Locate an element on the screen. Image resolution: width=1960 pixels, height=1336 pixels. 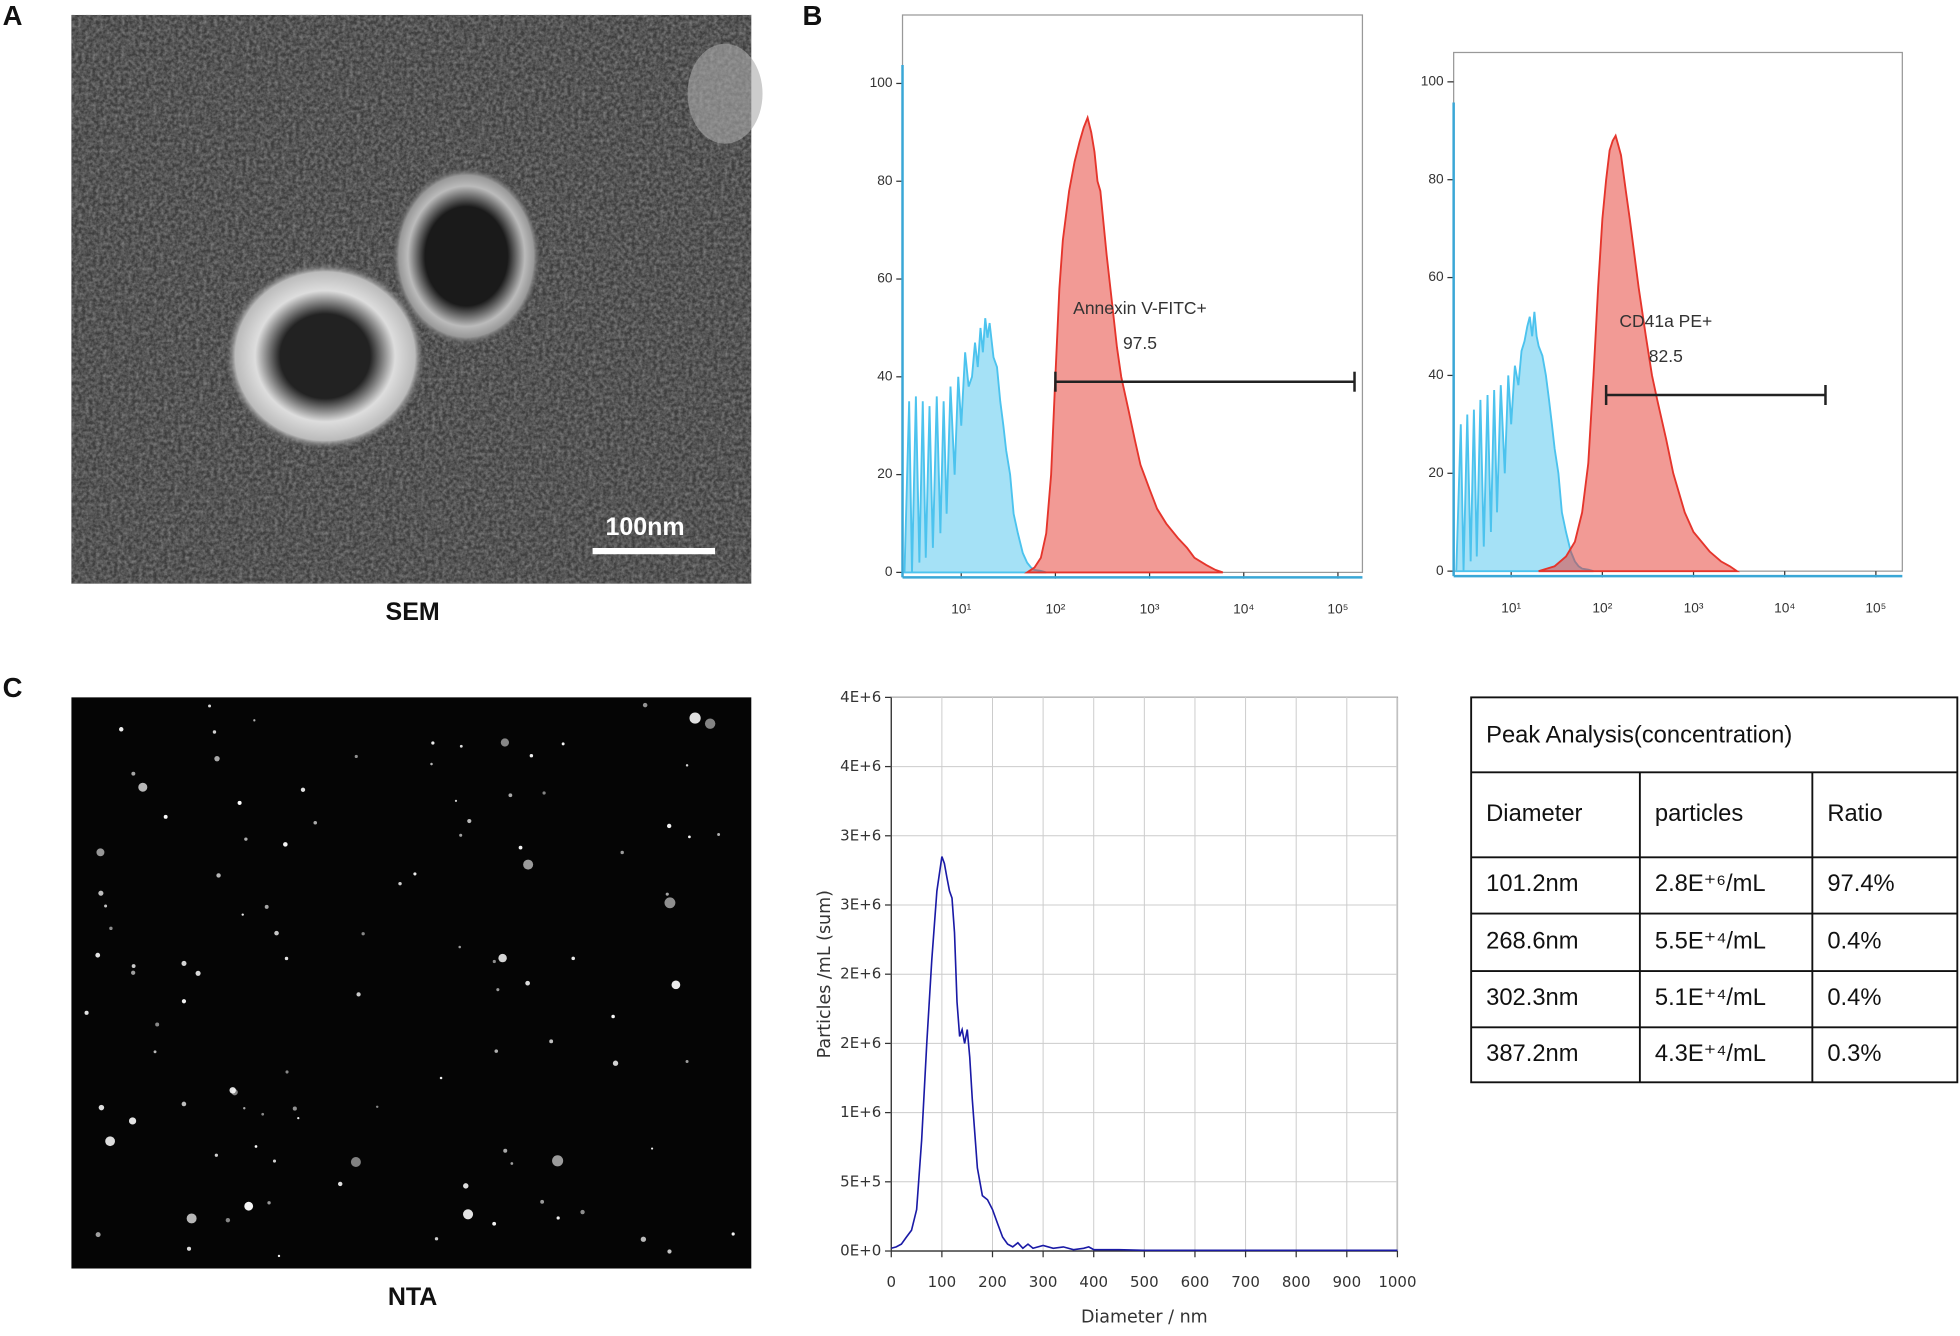
gate-label: Annexin V-FITC+ is located at coordinates (1140, 308).